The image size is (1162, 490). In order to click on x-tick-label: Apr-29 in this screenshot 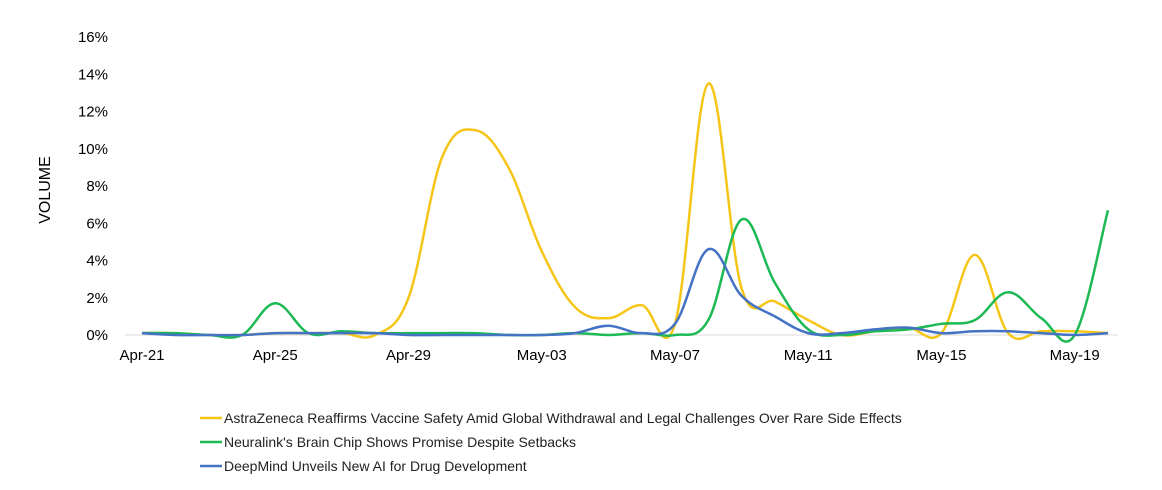, I will do `click(408, 355)`.